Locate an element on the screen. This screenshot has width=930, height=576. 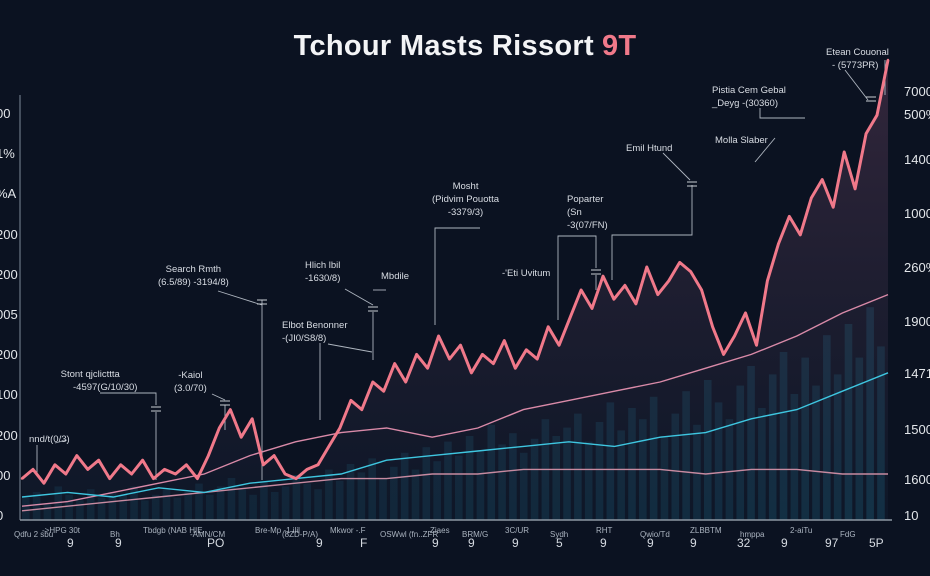
annotation-title: Molla Slaber is located at coordinates (741, 140).